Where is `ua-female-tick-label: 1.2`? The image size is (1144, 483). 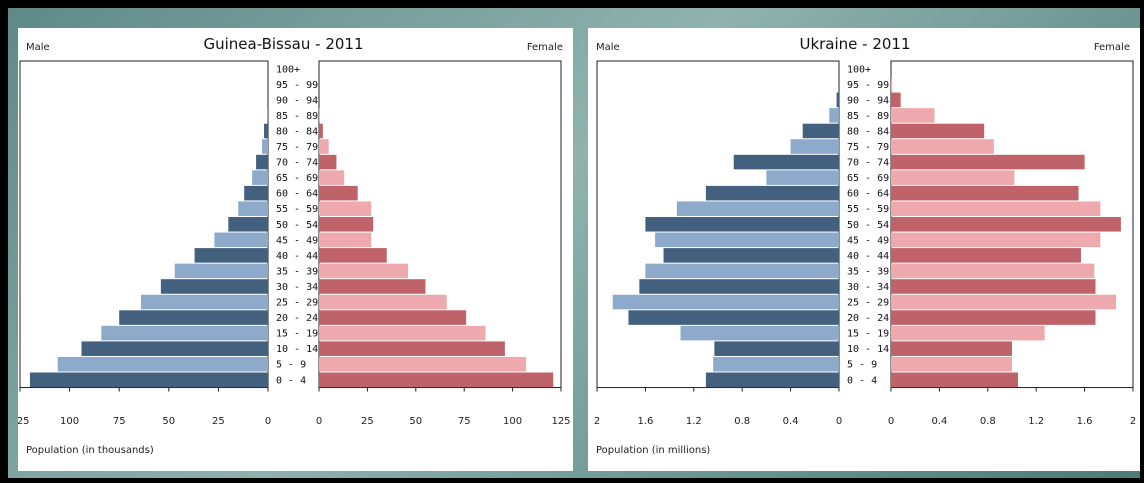
ua-female-tick-label: 1.2 is located at coordinates (1036, 421).